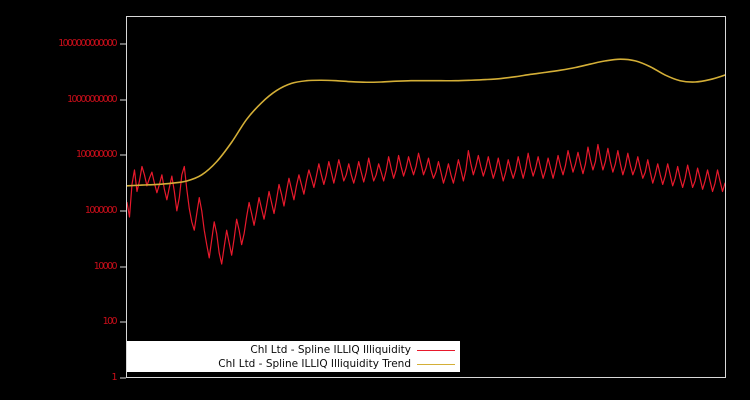 This screenshot has height=400, width=750. Describe the element at coordinates (114, 377) in the screenshot. I see `y-axis-tick-label: 1` at that location.